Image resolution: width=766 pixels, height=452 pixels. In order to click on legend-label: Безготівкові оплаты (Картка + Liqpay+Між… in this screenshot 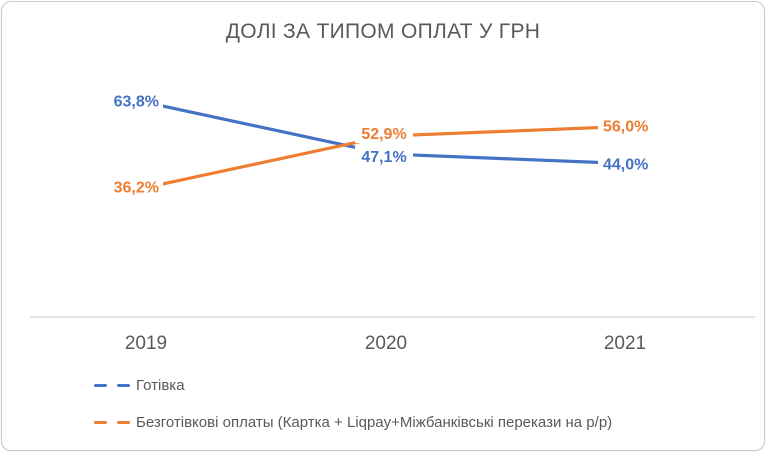, I will do `click(374, 422)`.